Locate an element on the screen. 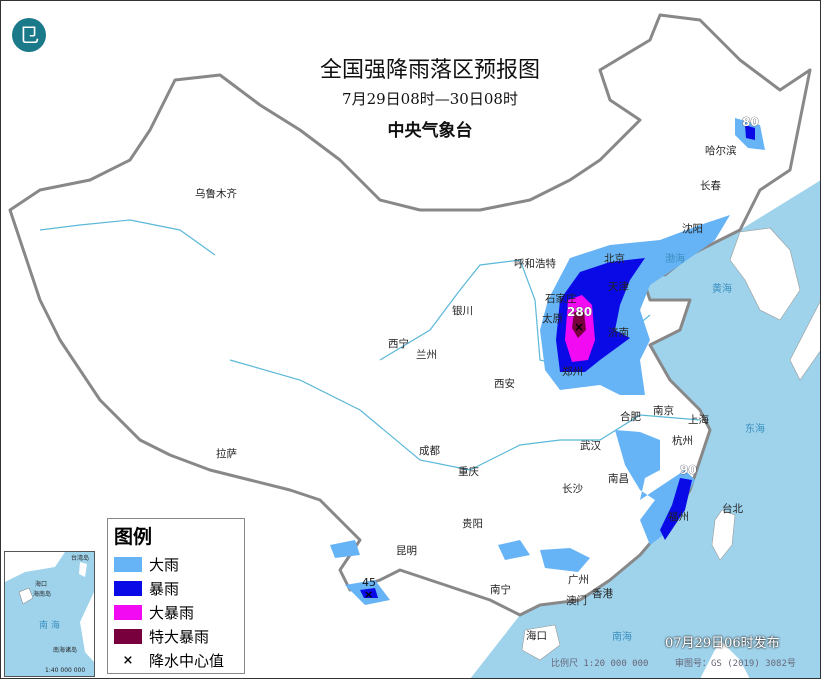 The height and width of the screenshot is (679, 821). city-label: 石家庄 is located at coordinates (561, 298).